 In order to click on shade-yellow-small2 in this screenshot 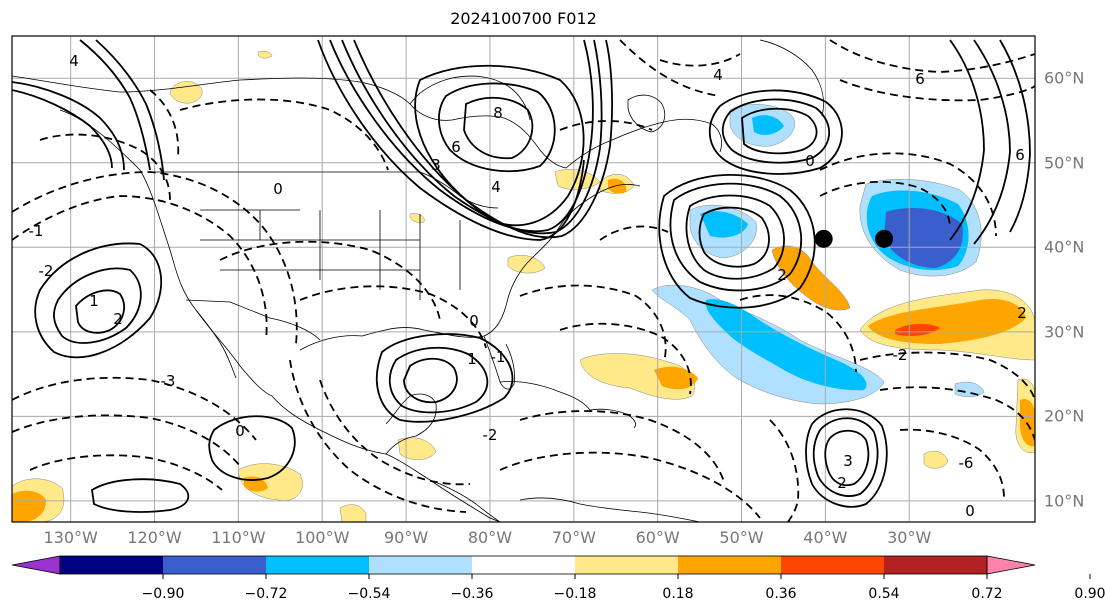, I will do `click(617, 186)`.